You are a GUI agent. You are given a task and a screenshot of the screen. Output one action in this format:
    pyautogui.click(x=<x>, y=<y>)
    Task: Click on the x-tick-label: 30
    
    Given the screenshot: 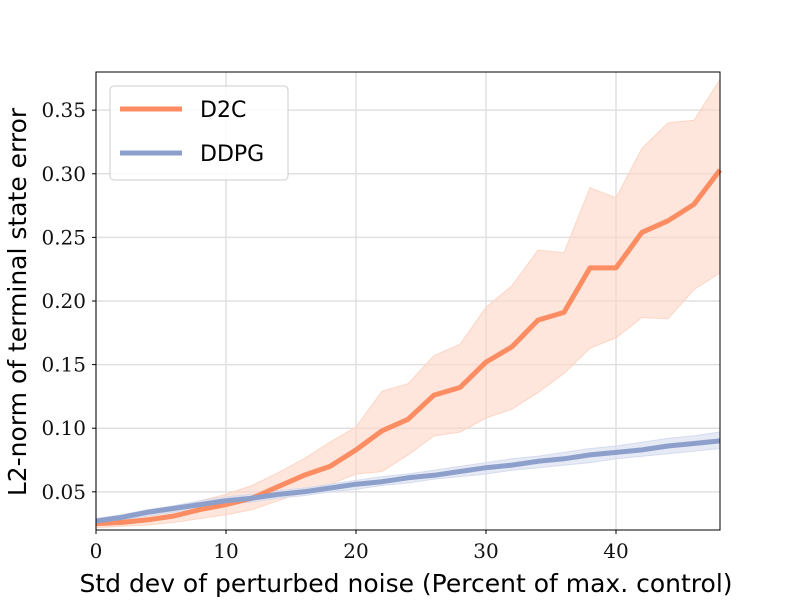 What is the action you would take?
    pyautogui.click(x=485, y=551)
    